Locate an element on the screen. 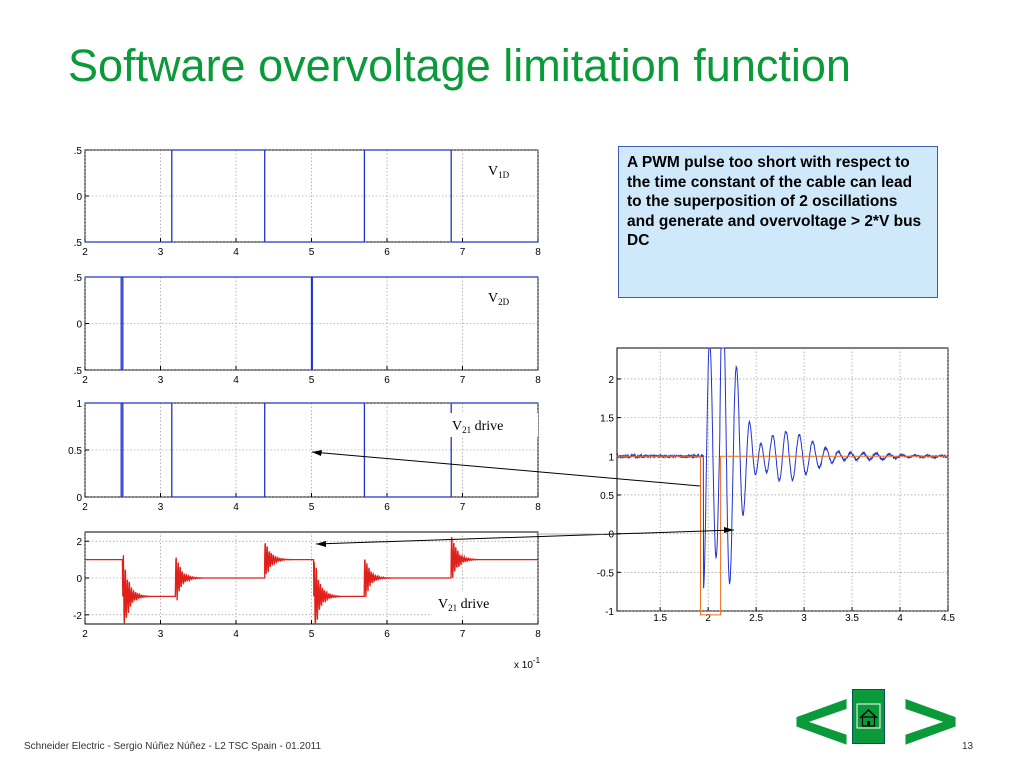  trace-label-v21-drive: V21 drive is located at coordinates (477, 427).